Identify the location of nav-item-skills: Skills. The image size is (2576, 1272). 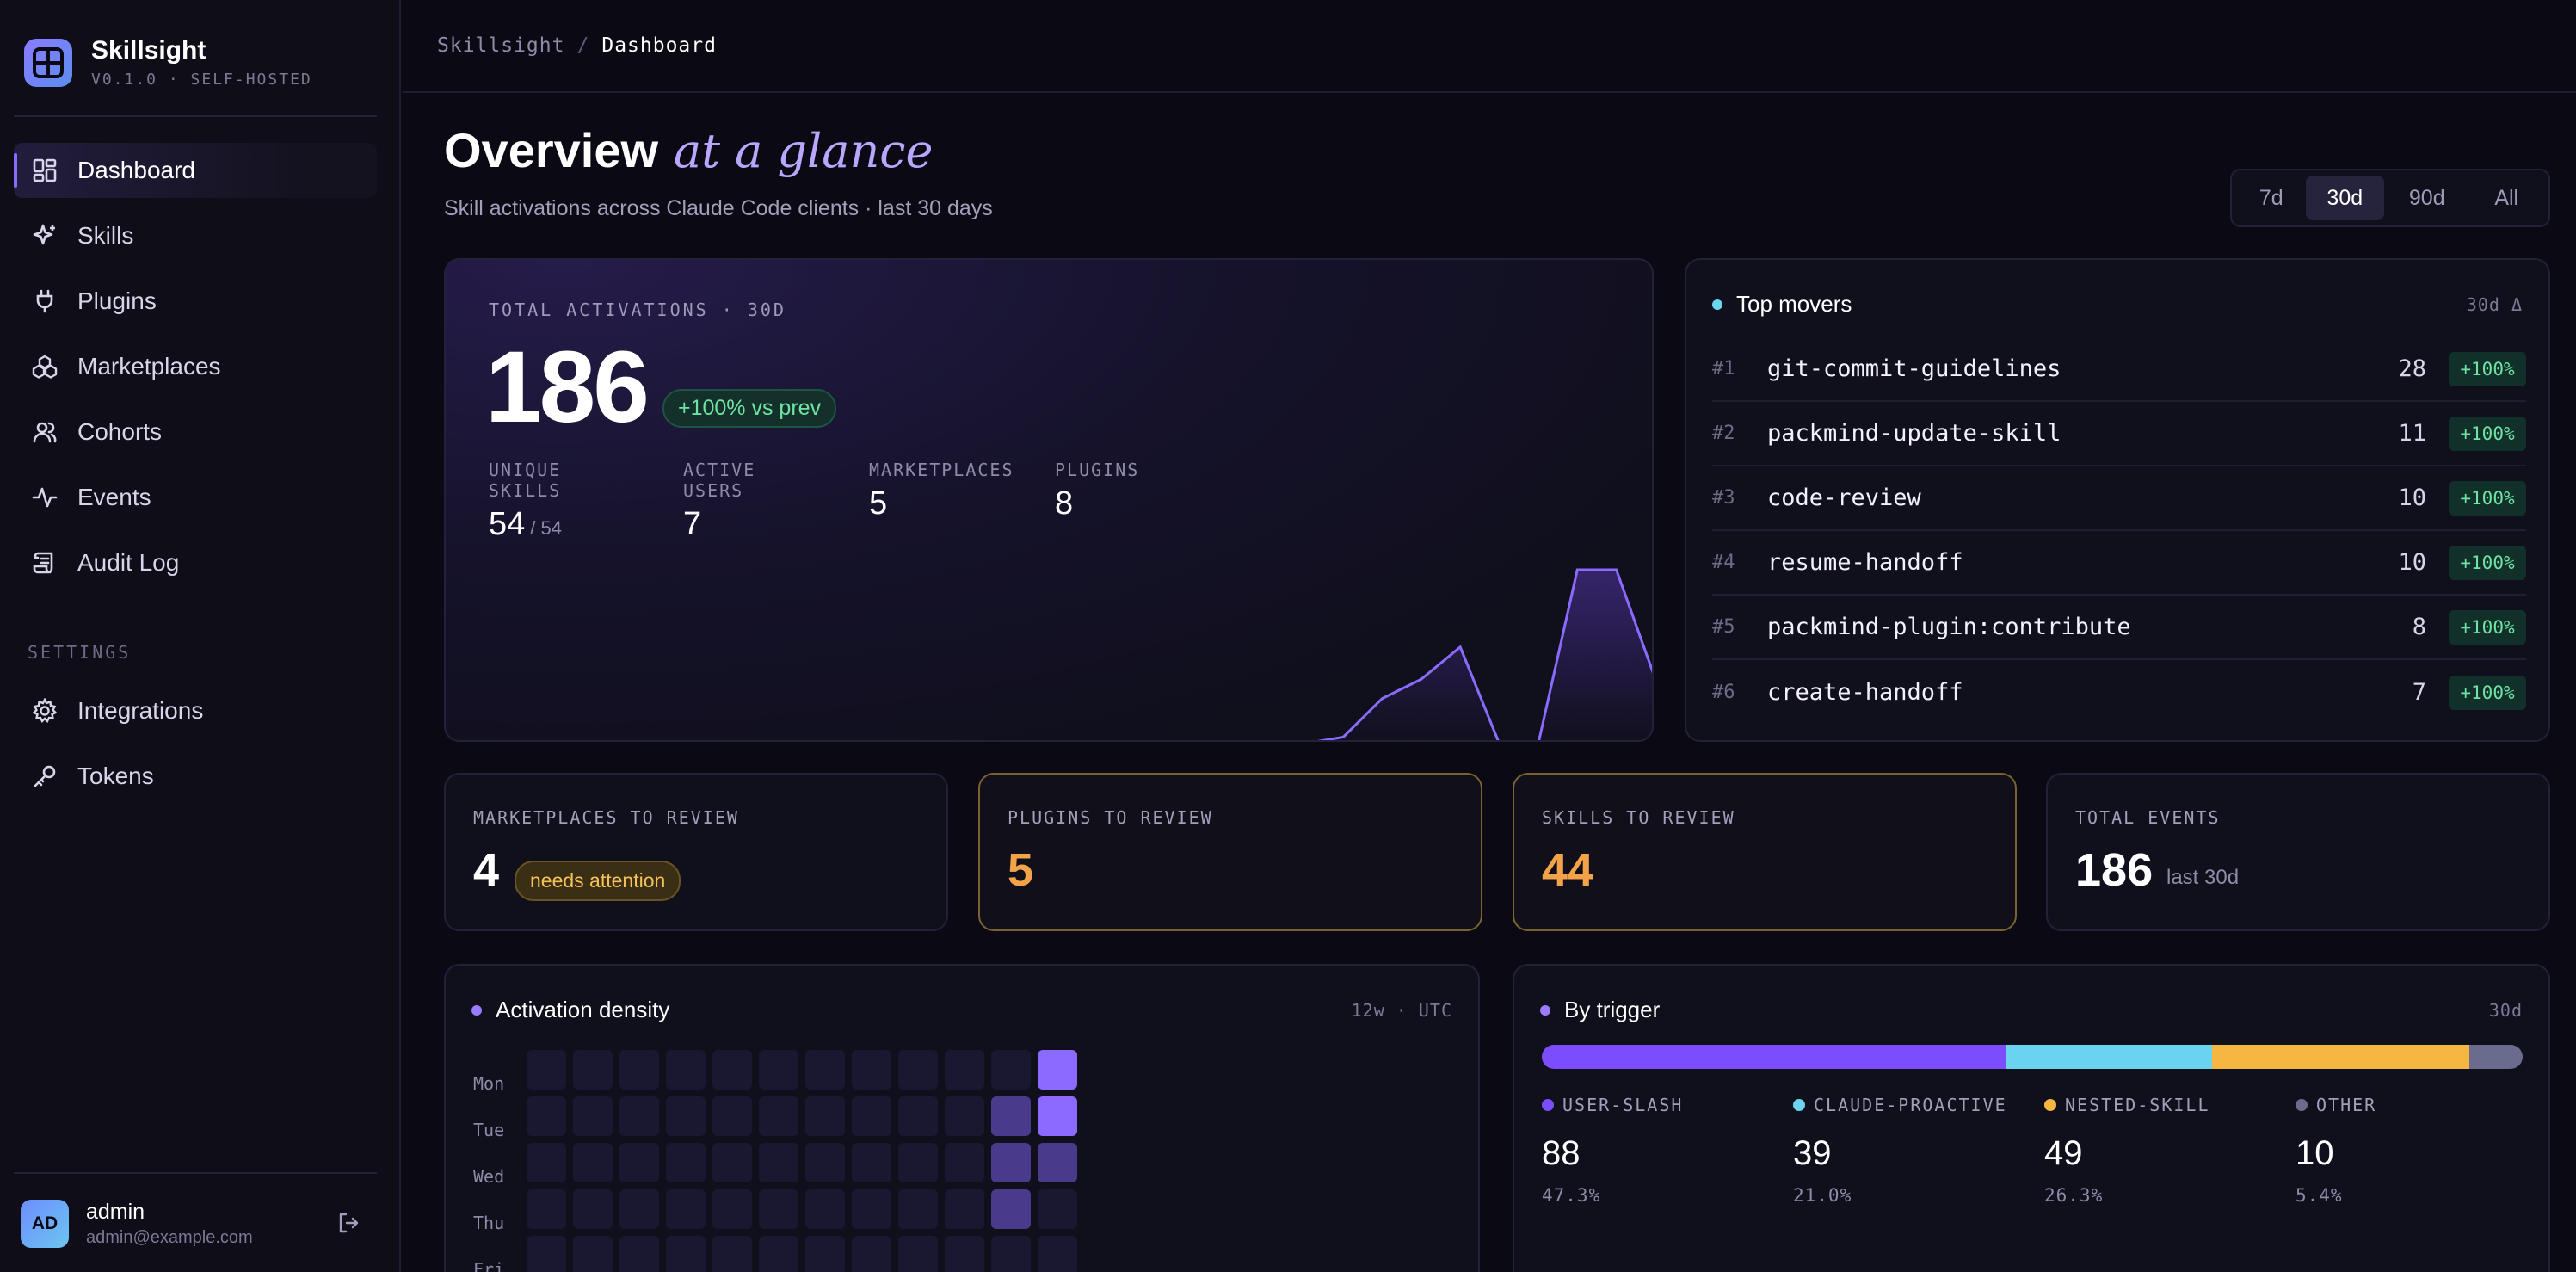
(196, 235).